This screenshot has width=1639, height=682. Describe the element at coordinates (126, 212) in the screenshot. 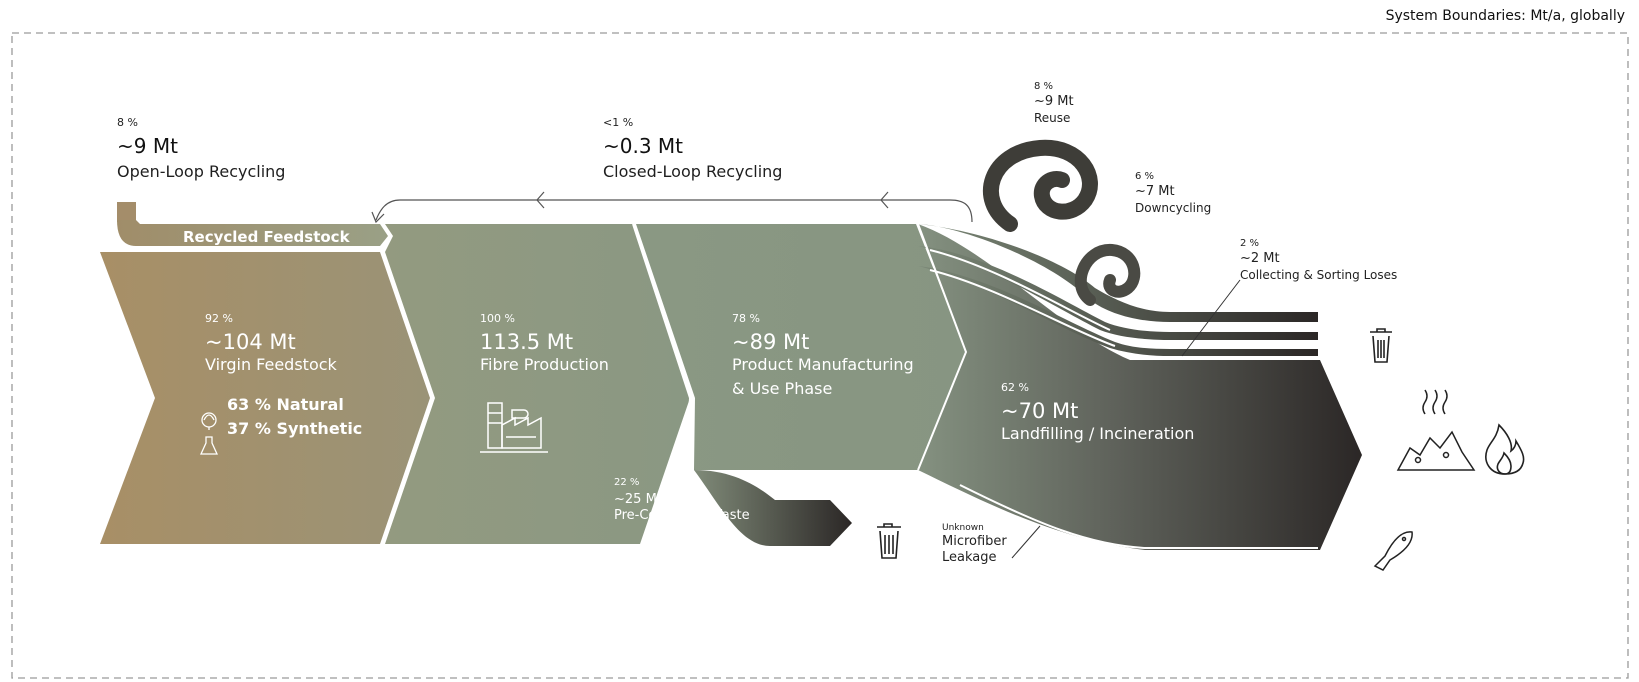

I see `open-loop-stub` at that location.